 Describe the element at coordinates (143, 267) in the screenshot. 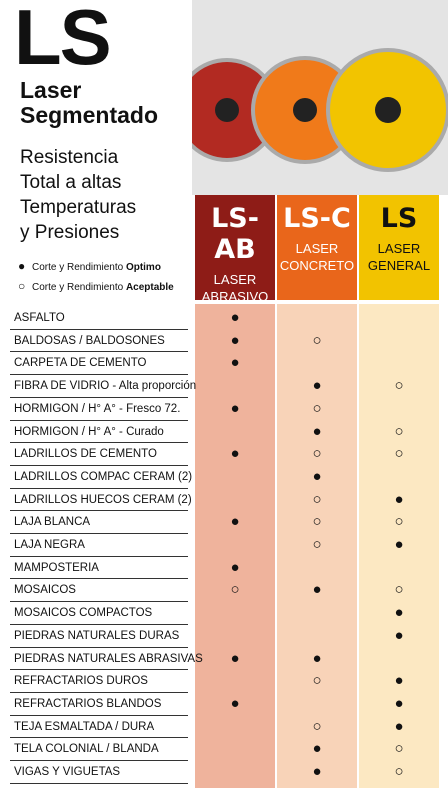

I see `legend-emphasis: Optimo` at that location.